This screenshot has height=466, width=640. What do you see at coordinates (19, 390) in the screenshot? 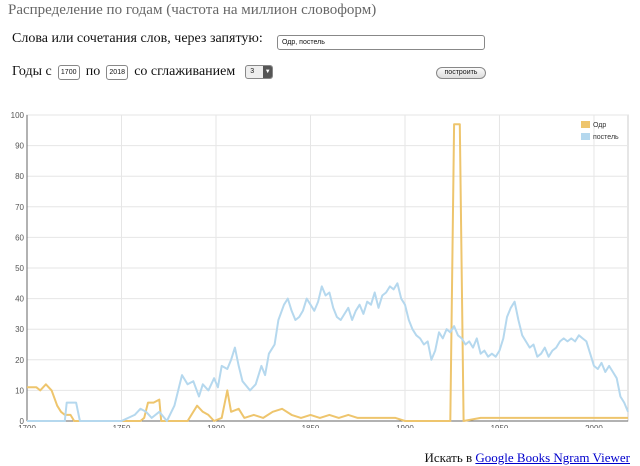
I see `y-tick-label: 10` at bounding box center [19, 390].